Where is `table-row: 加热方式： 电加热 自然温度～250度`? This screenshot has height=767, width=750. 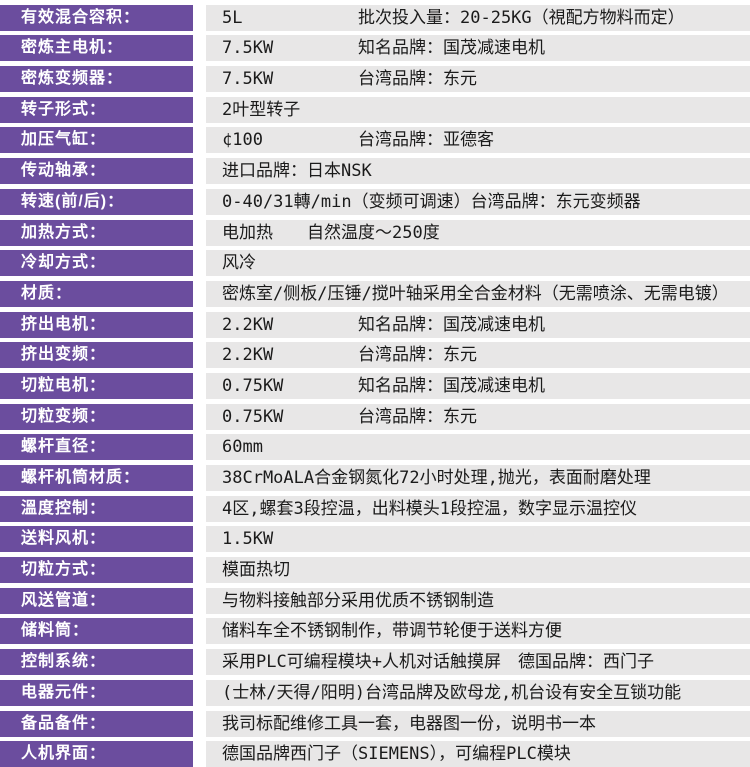
table-row: 加热方式： 电加热 自然温度～250度 is located at coordinates (375, 232).